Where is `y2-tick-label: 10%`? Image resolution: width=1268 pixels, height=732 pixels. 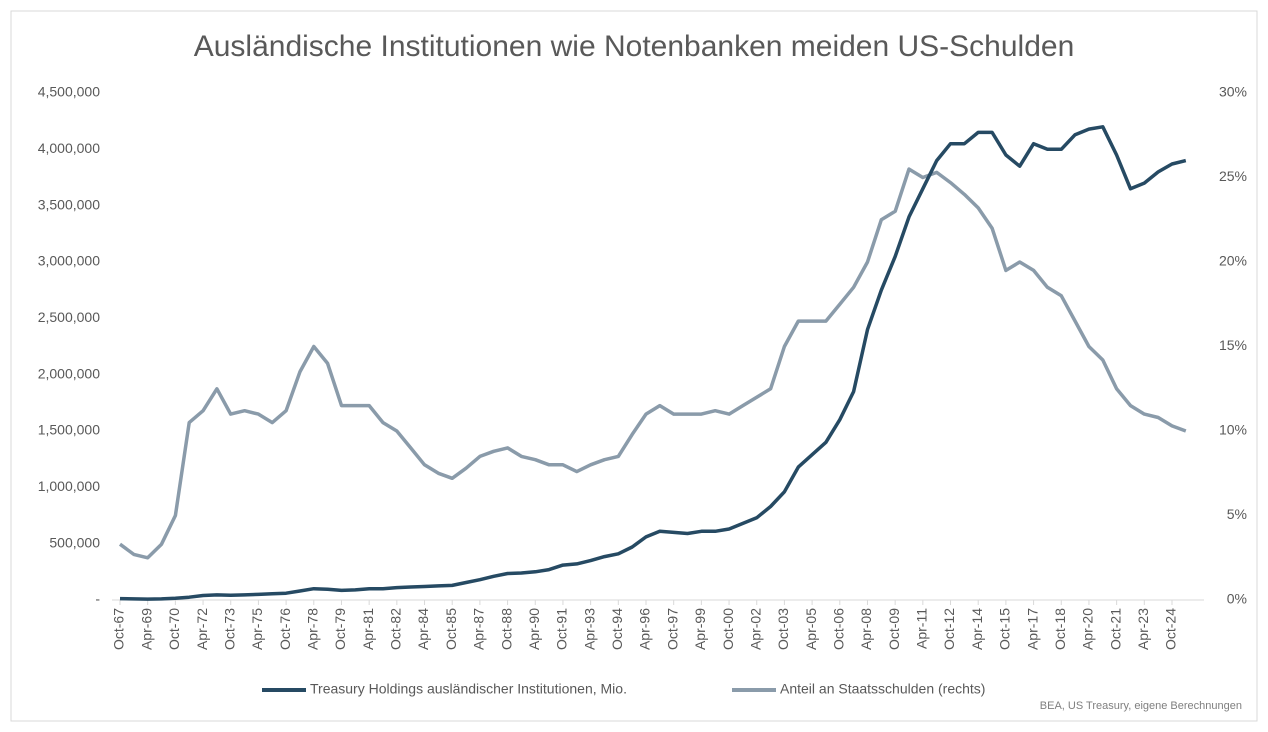 y2-tick-label: 10% is located at coordinates (1233, 430).